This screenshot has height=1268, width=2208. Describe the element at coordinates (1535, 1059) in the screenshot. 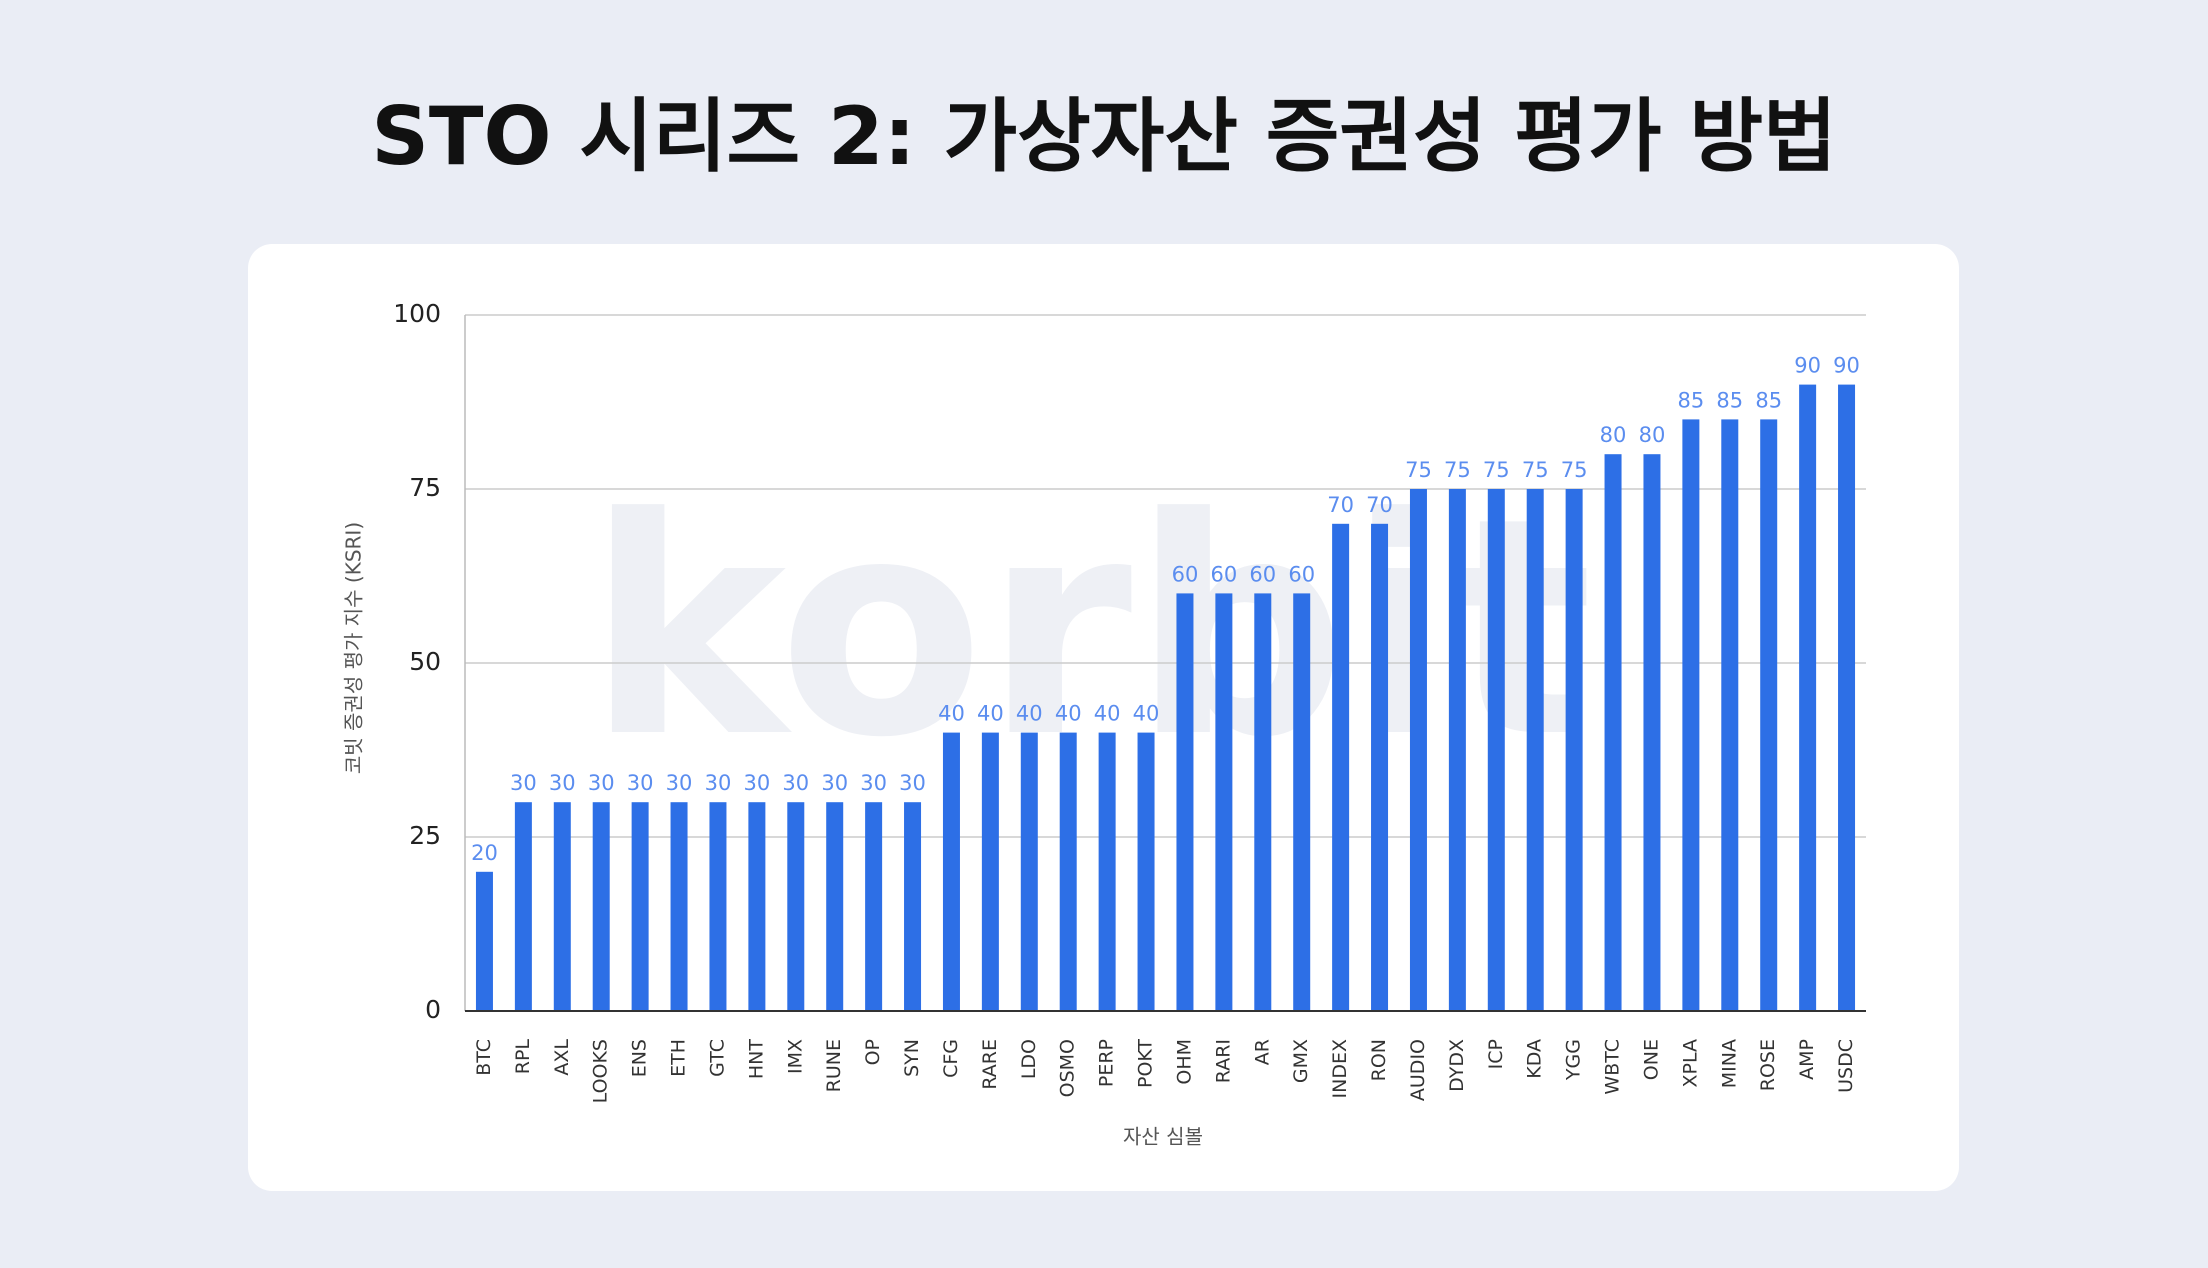

I see `x-tick-label: KDA` at that location.